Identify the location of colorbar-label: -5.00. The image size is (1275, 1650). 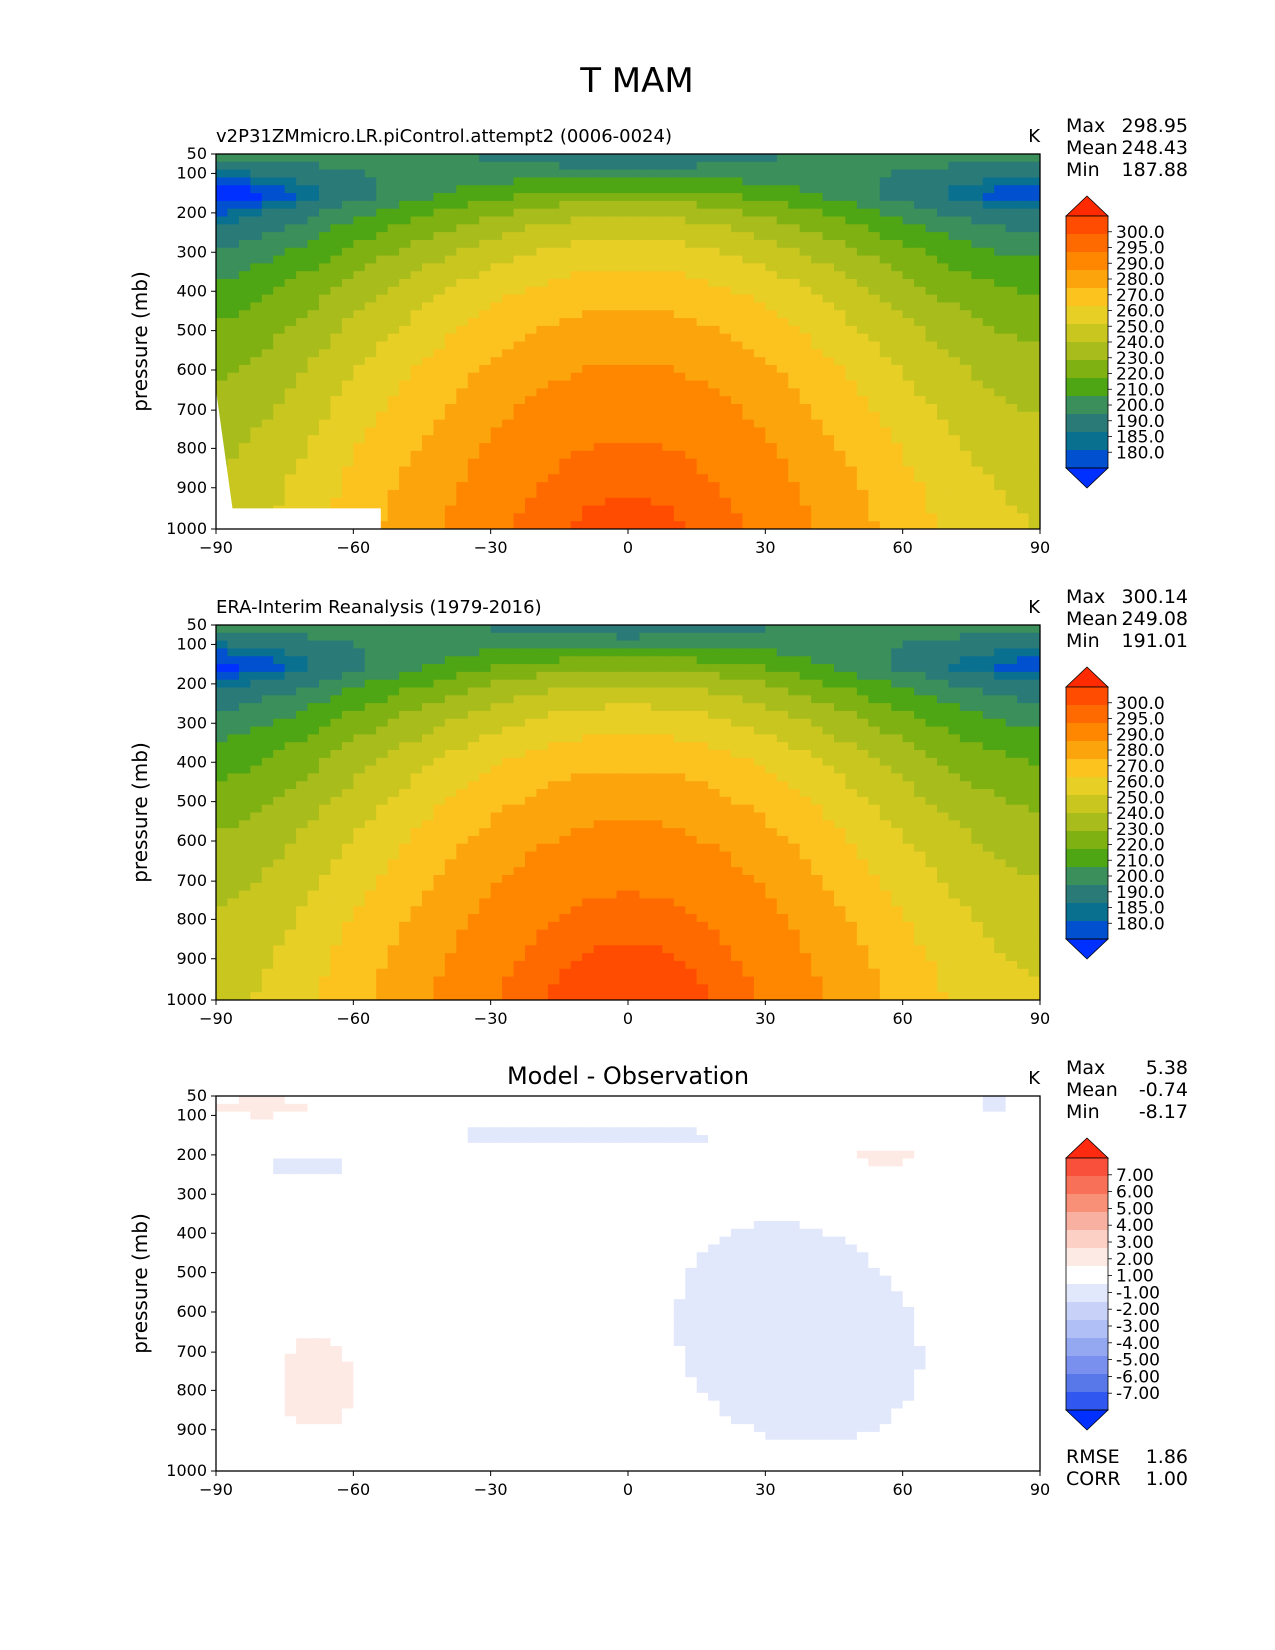
(1138, 1361).